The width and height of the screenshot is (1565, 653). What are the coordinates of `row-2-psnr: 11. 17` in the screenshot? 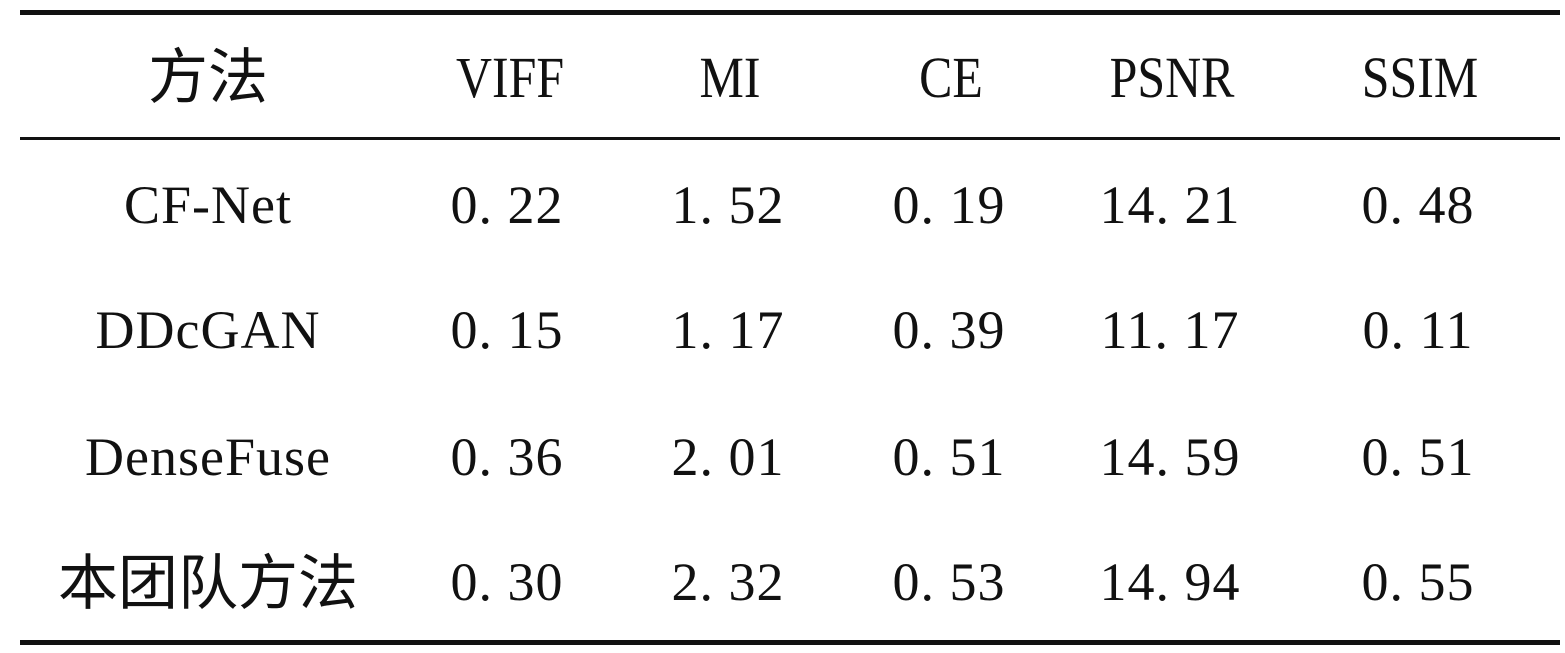 It's located at (1170, 330).